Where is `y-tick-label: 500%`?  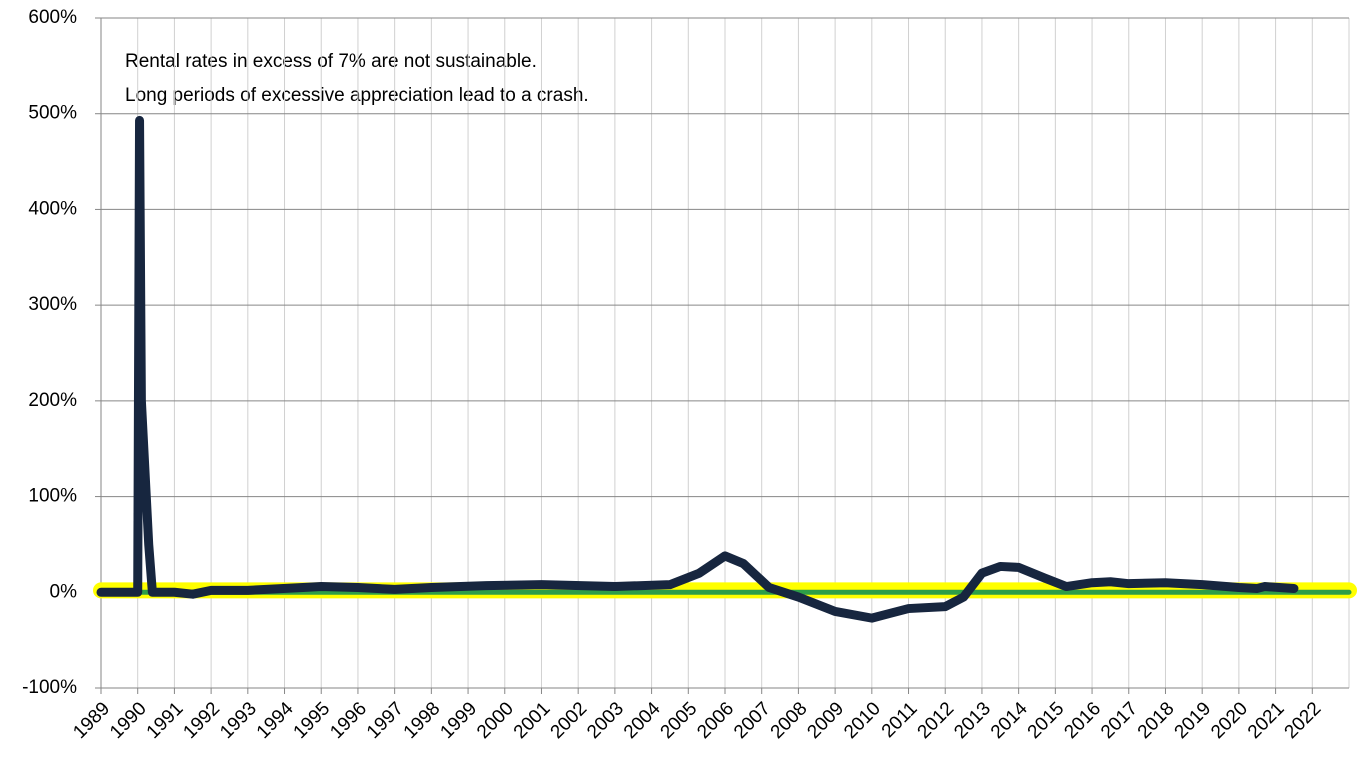
y-tick-label: 500% is located at coordinates (52, 113).